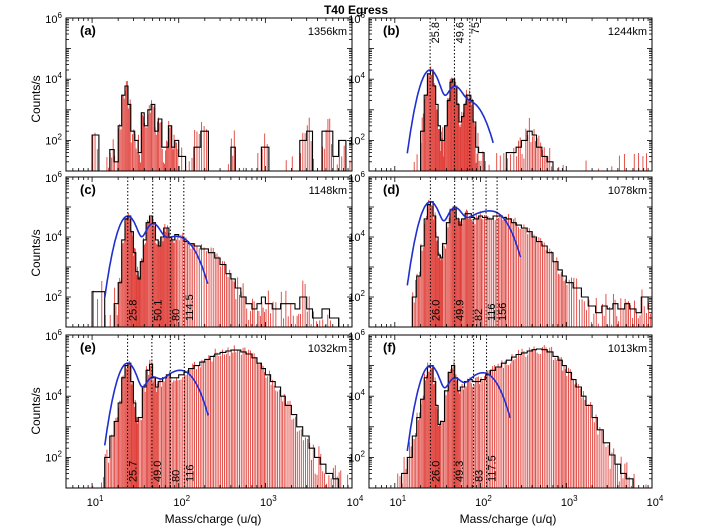 This screenshot has height=529, width=706. Describe the element at coordinates (493, 468) in the screenshot. I see `marker-label: 117.5` at that location.